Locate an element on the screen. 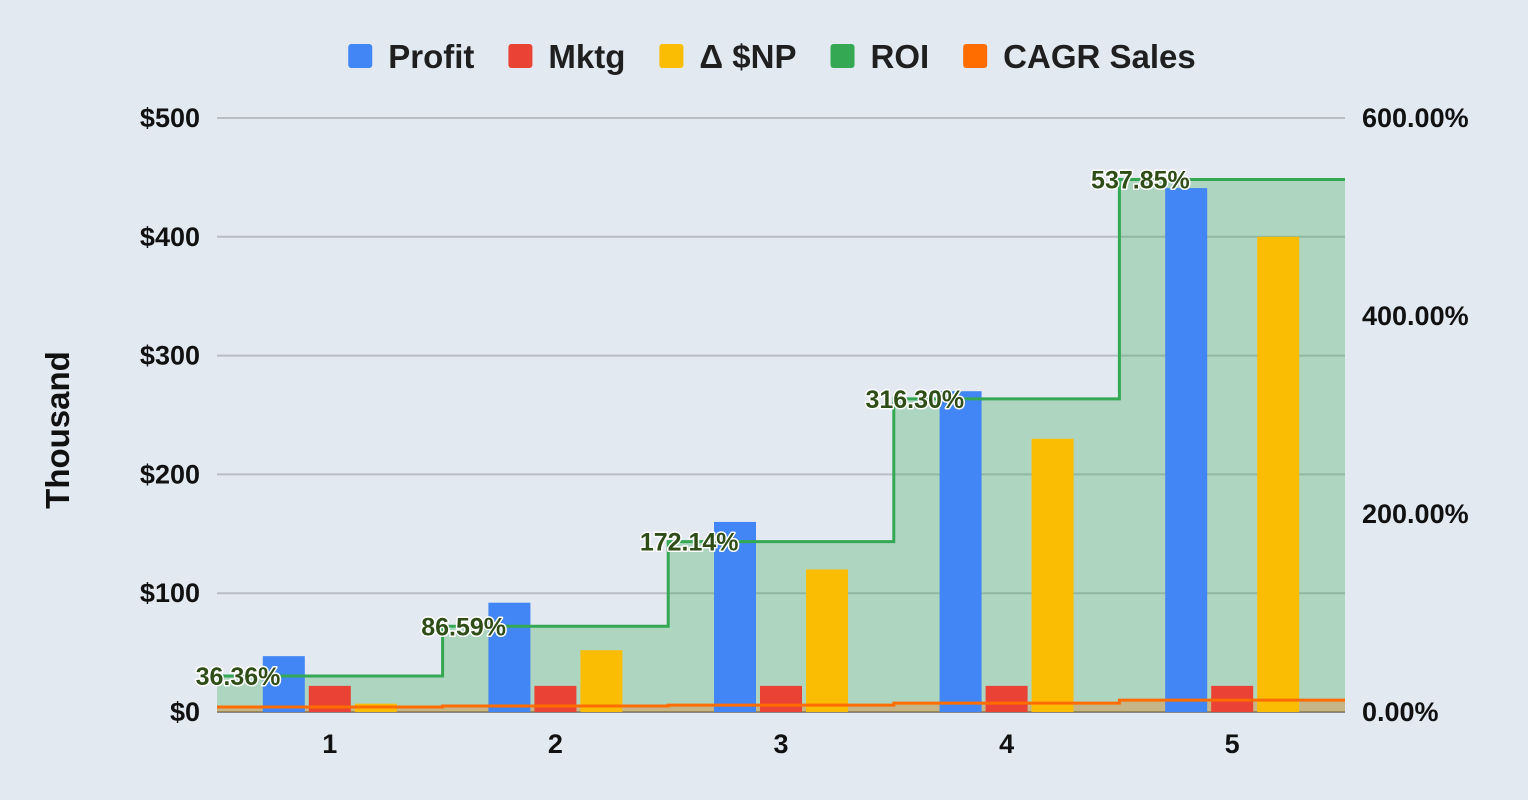 This screenshot has width=1528, height=800. y-tick-label: $500 is located at coordinates (170, 118).